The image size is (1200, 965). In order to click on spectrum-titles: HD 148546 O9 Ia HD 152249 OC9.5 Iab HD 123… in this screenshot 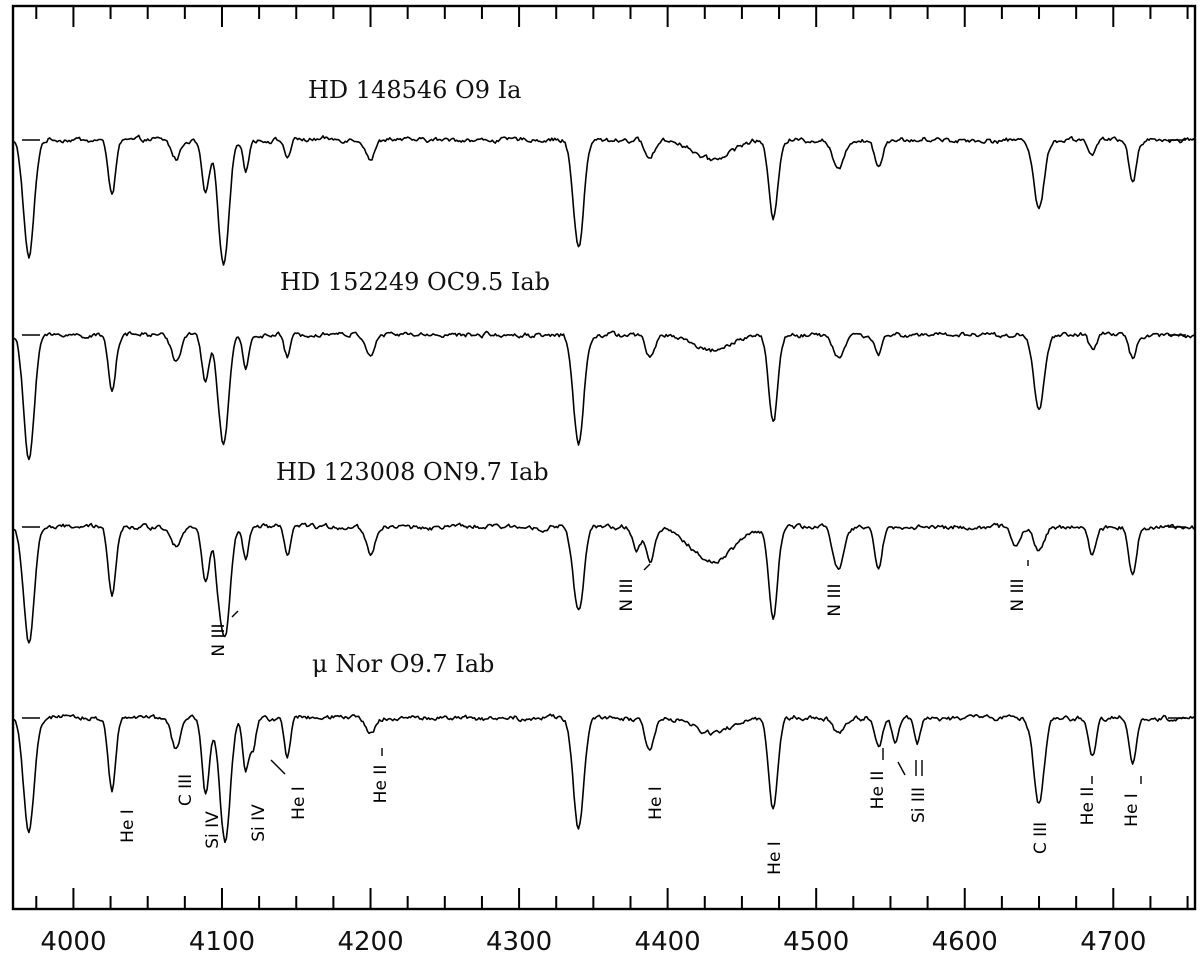, I will do `click(413, 377)`.